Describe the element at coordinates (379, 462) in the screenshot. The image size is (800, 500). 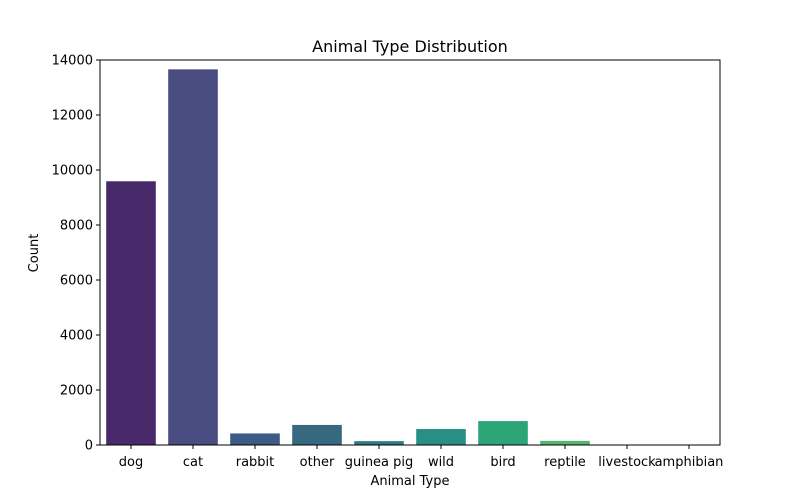
I see `x-tick-label: guinea pig` at that location.